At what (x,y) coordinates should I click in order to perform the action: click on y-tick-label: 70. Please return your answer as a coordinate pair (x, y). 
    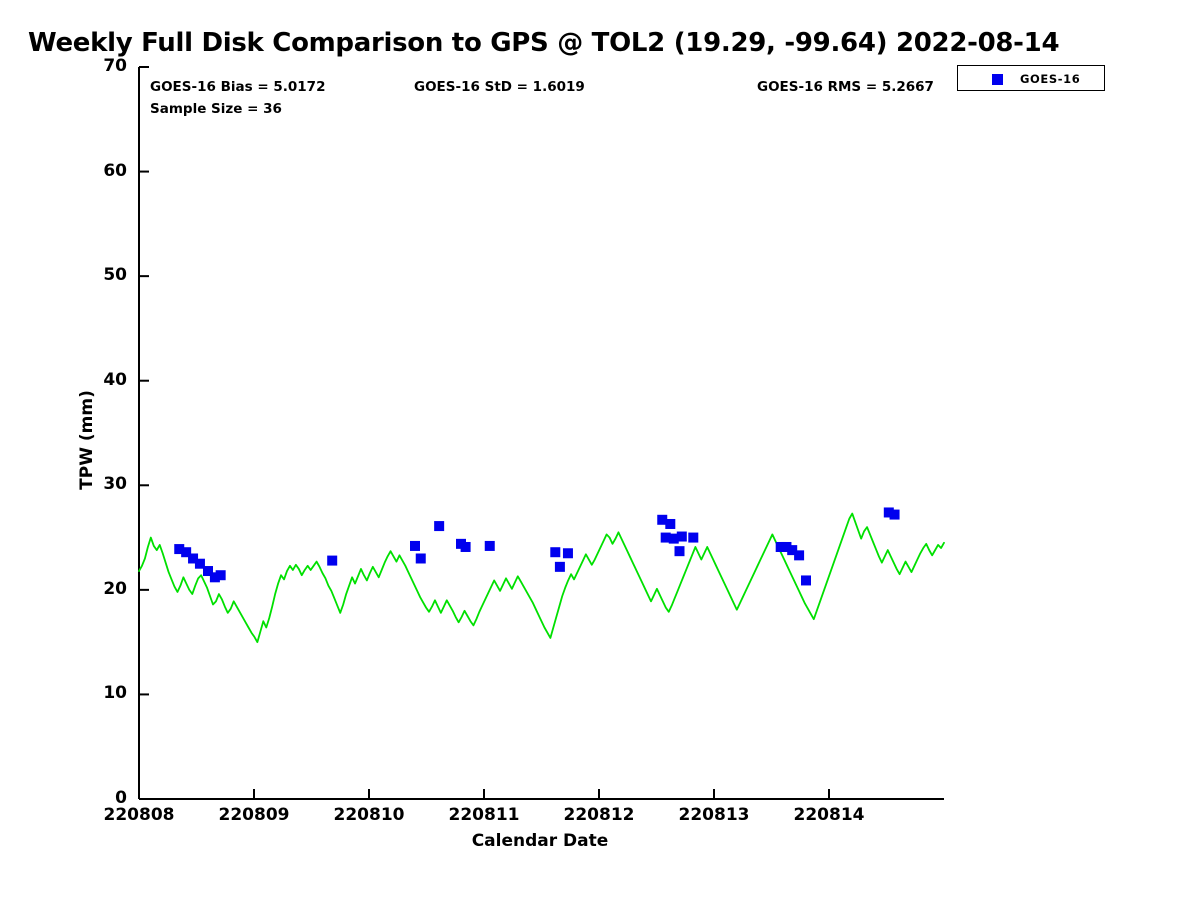
    Looking at the image, I should click on (115, 66).